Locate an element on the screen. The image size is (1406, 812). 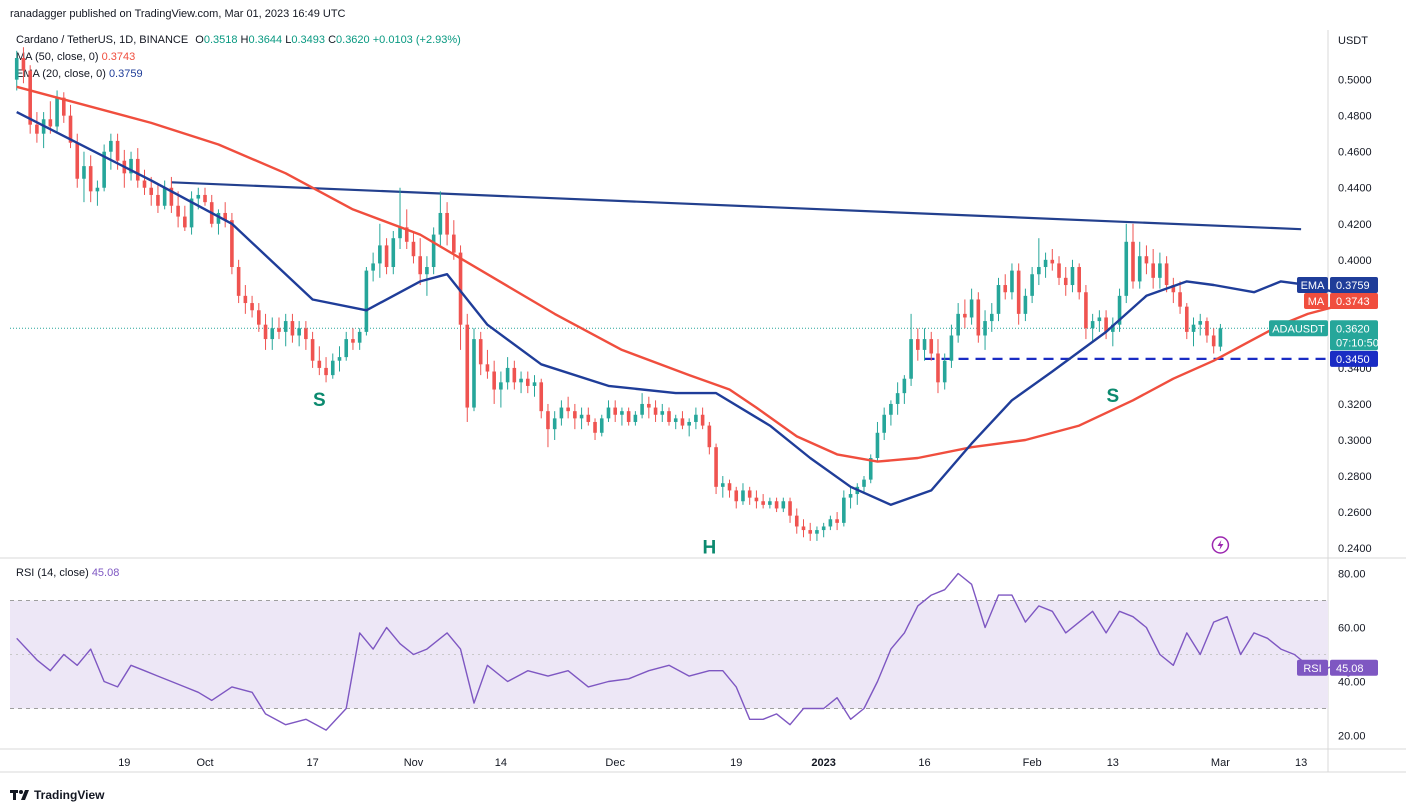
tradingview-branding: TradingView is located at coordinates (57, 795).